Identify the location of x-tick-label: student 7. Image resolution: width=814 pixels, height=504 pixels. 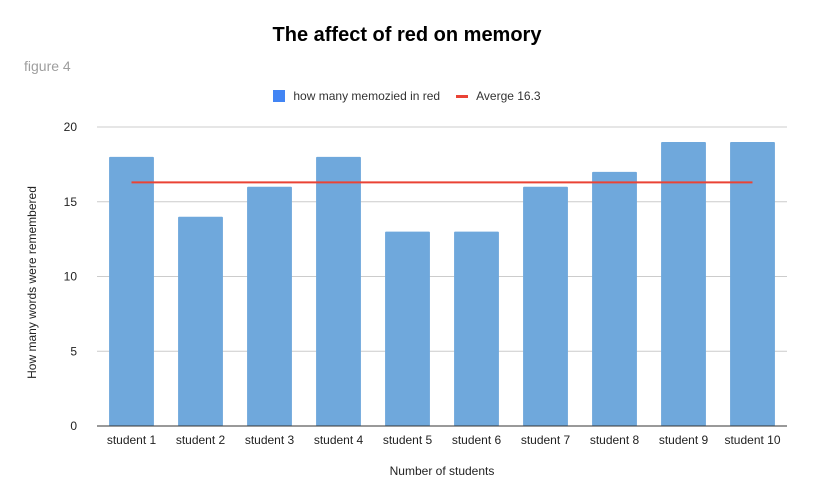
(546, 440).